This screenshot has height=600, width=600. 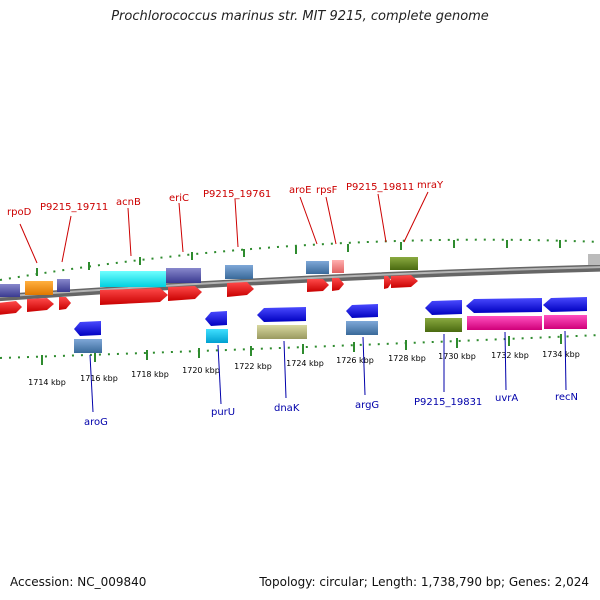 What do you see at coordinates (179, 198) in the screenshot?
I see `gene-label: eriC` at bounding box center [179, 198].